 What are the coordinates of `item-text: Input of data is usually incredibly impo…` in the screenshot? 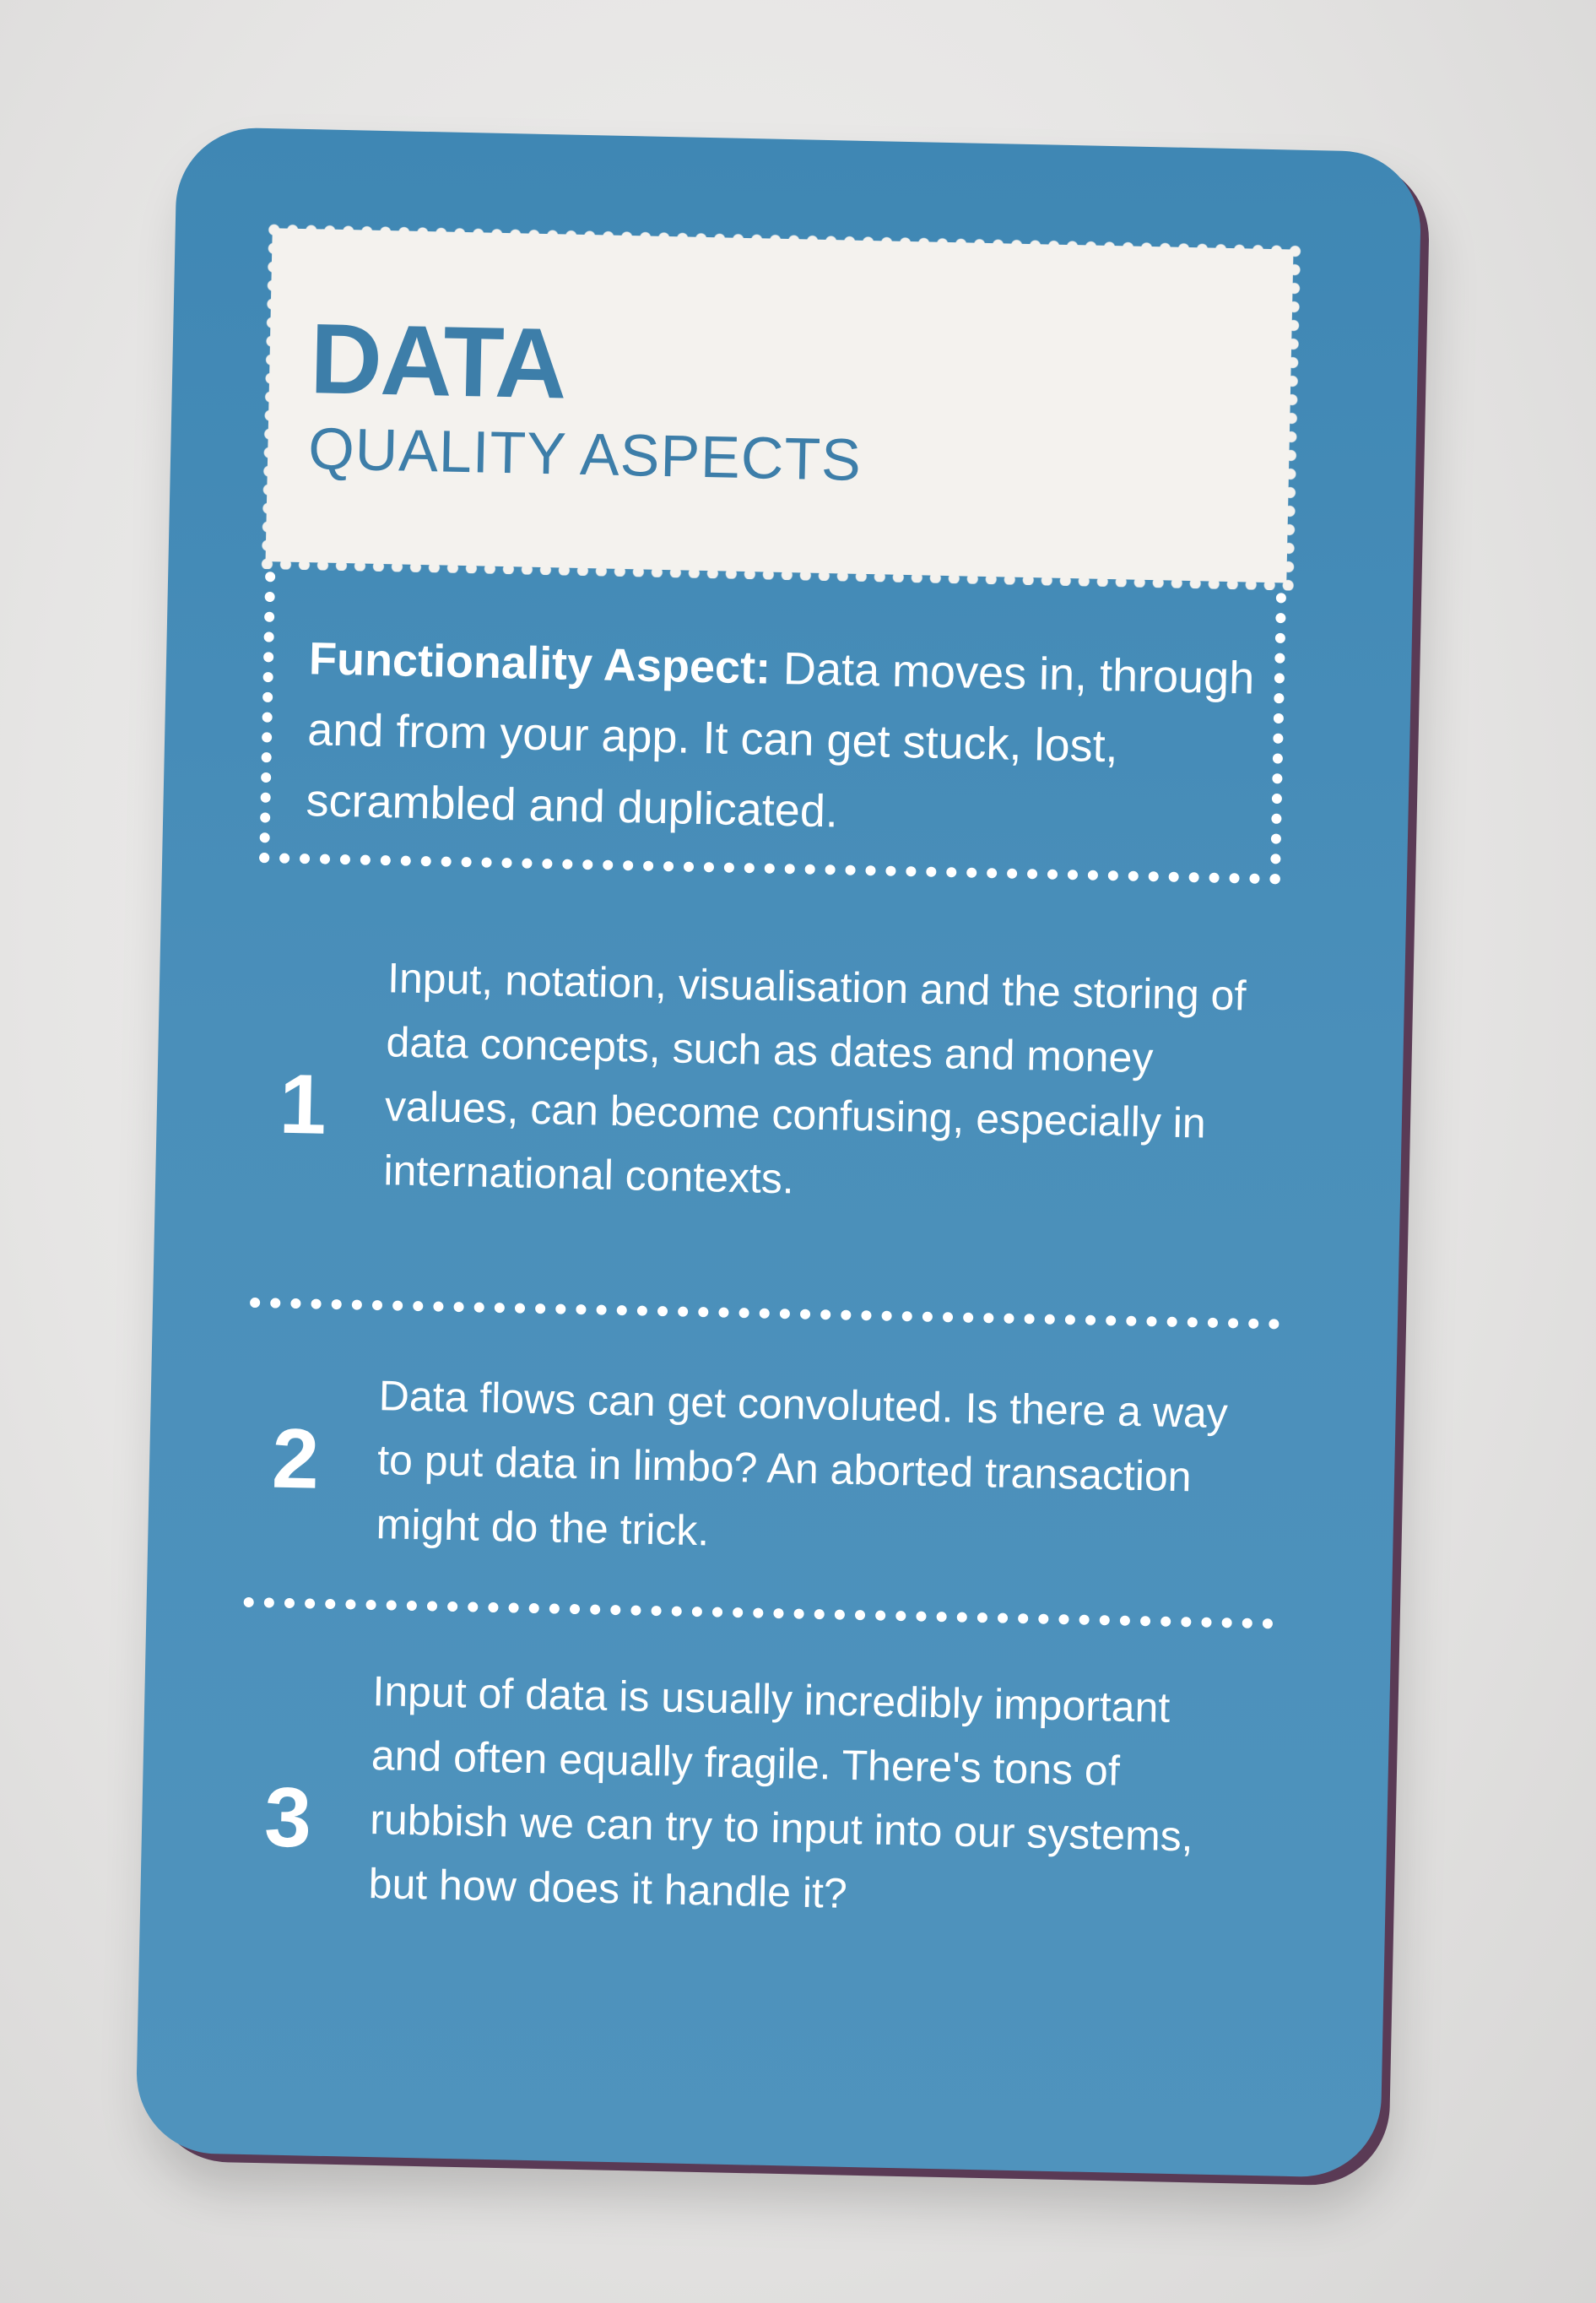 It's located at (781, 1792).